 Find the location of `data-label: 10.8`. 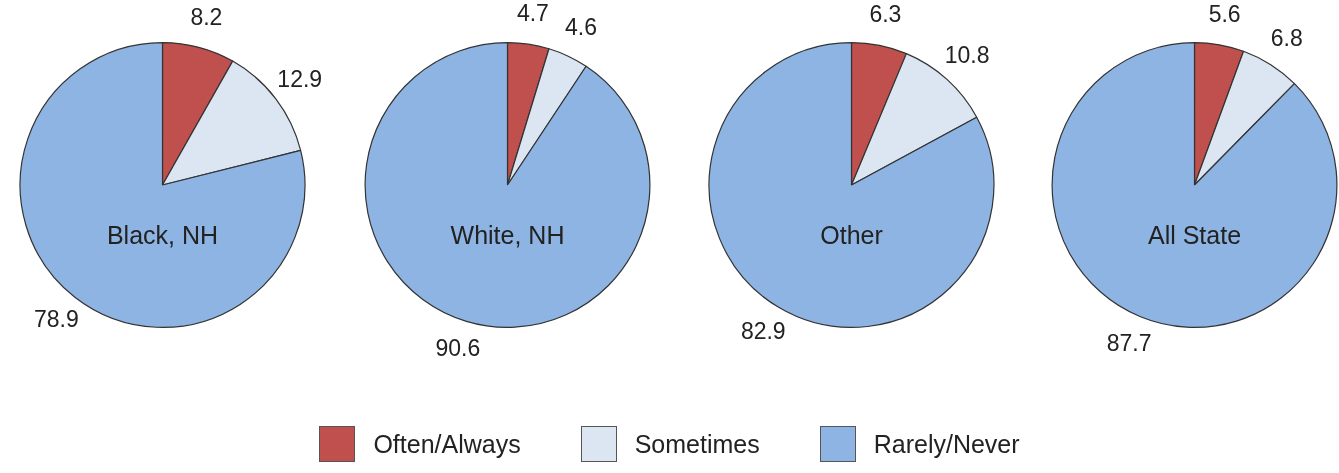

data-label: 10.8 is located at coordinates (967, 55).